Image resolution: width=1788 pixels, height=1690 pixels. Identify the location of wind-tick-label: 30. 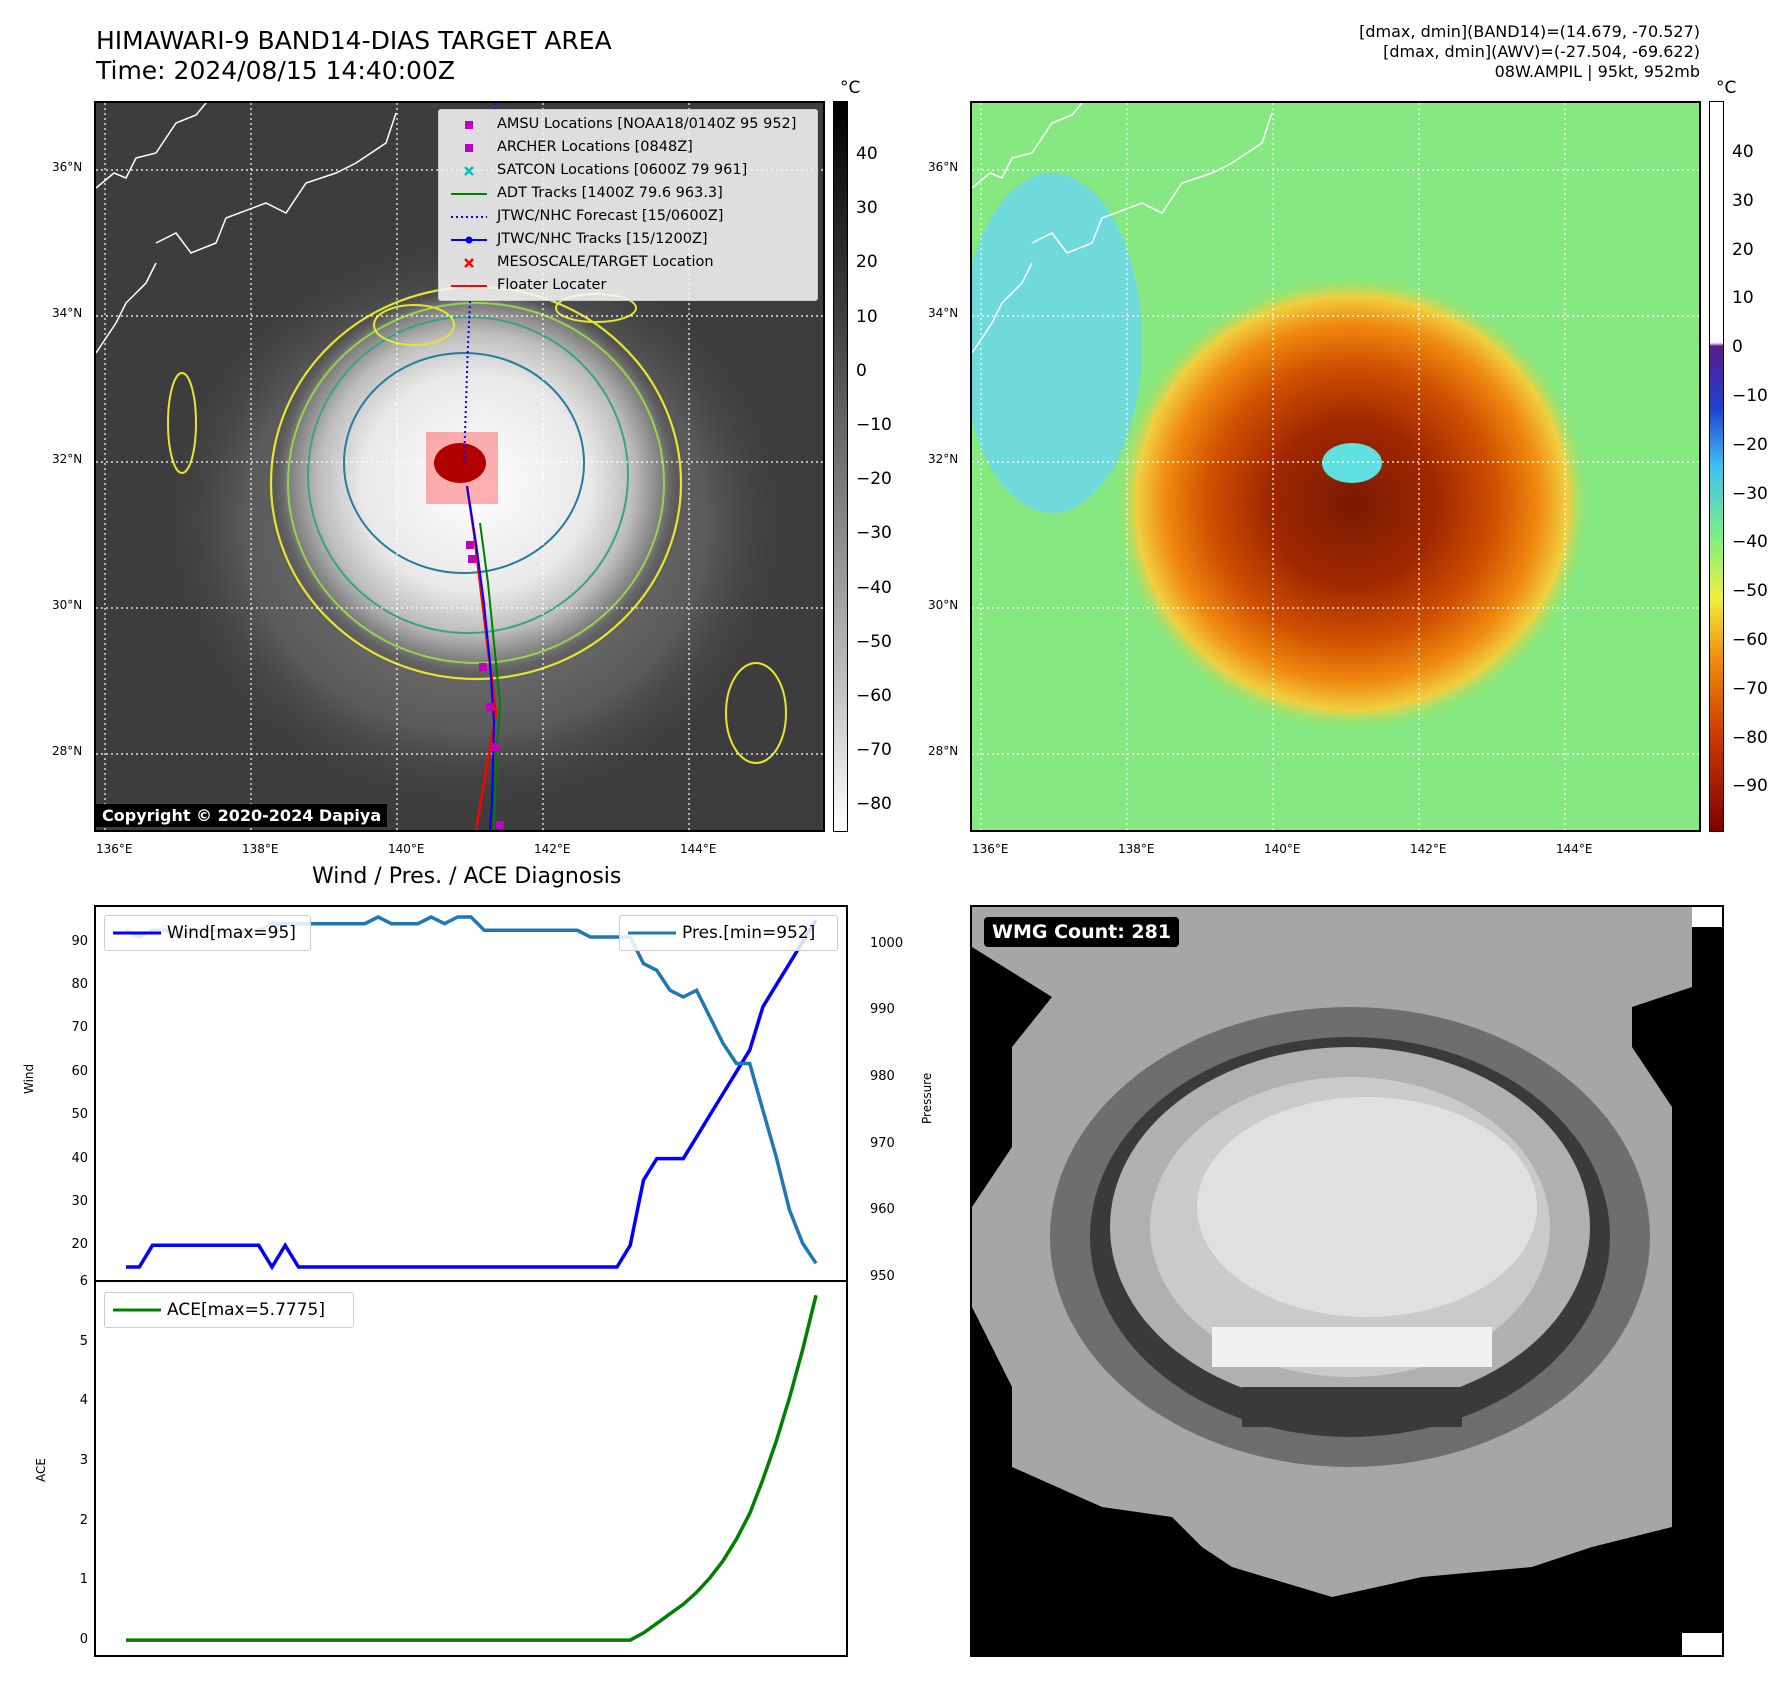
(79, 1201).